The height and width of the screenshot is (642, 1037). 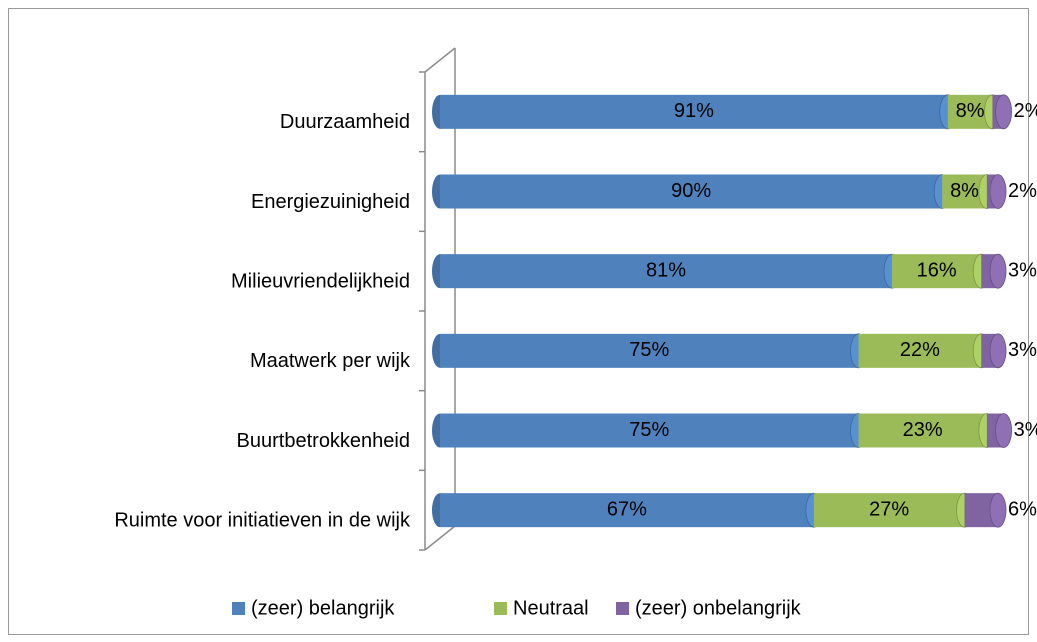 What do you see at coordinates (323, 608) in the screenshot?
I see `legend-label: (zeer) belangrijk` at bounding box center [323, 608].